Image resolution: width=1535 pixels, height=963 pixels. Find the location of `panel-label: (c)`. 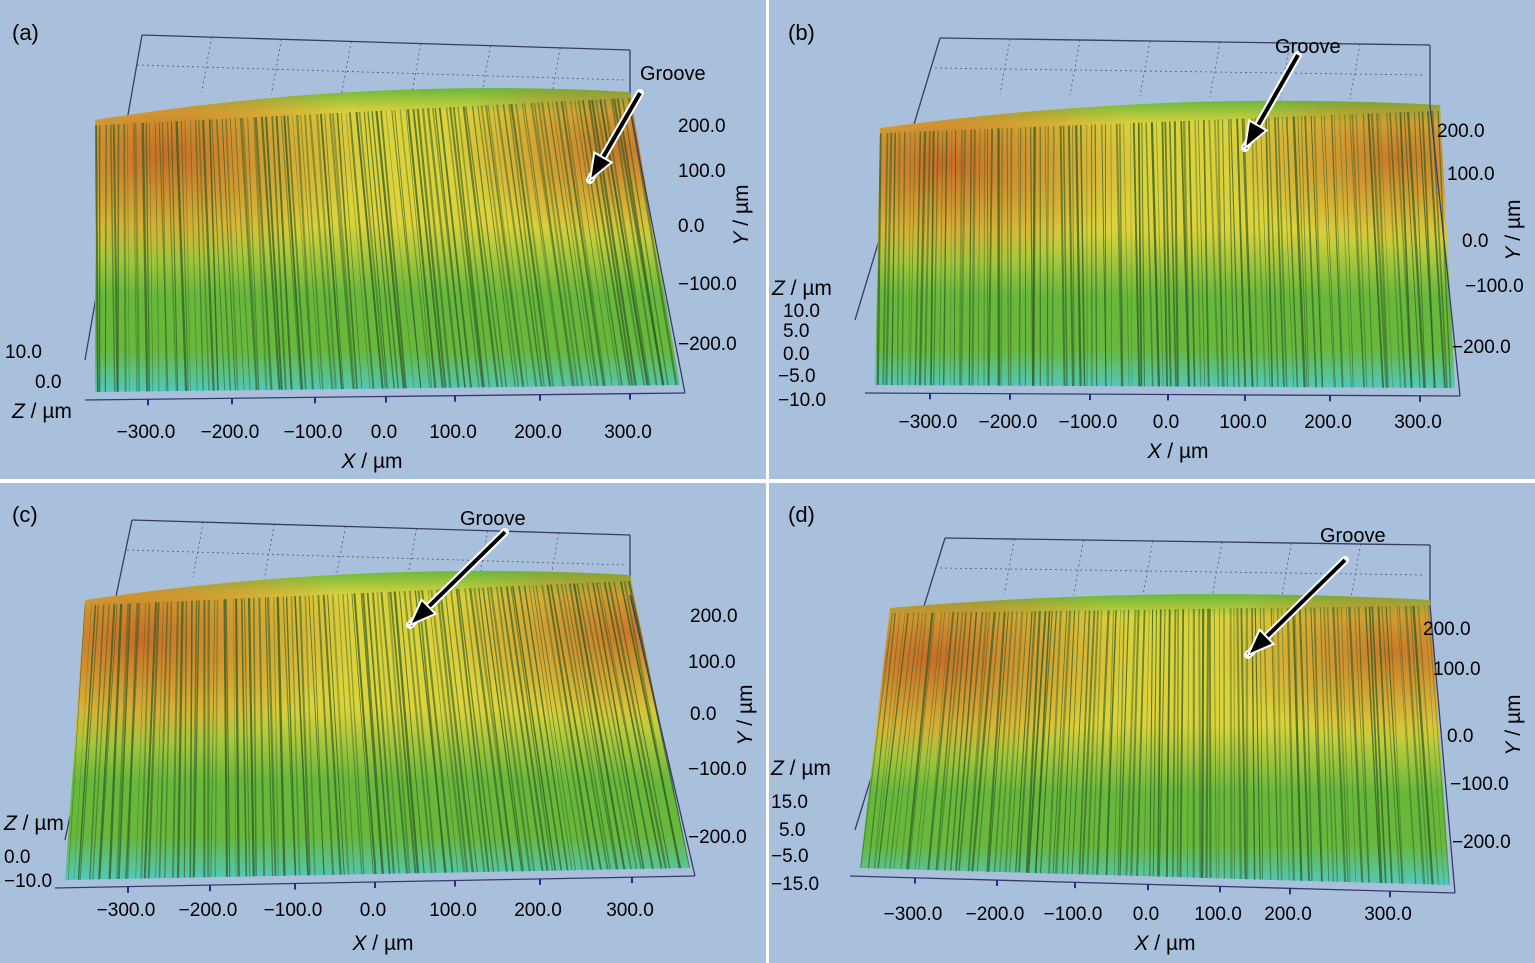

panel-label: (c) is located at coordinates (25, 514).